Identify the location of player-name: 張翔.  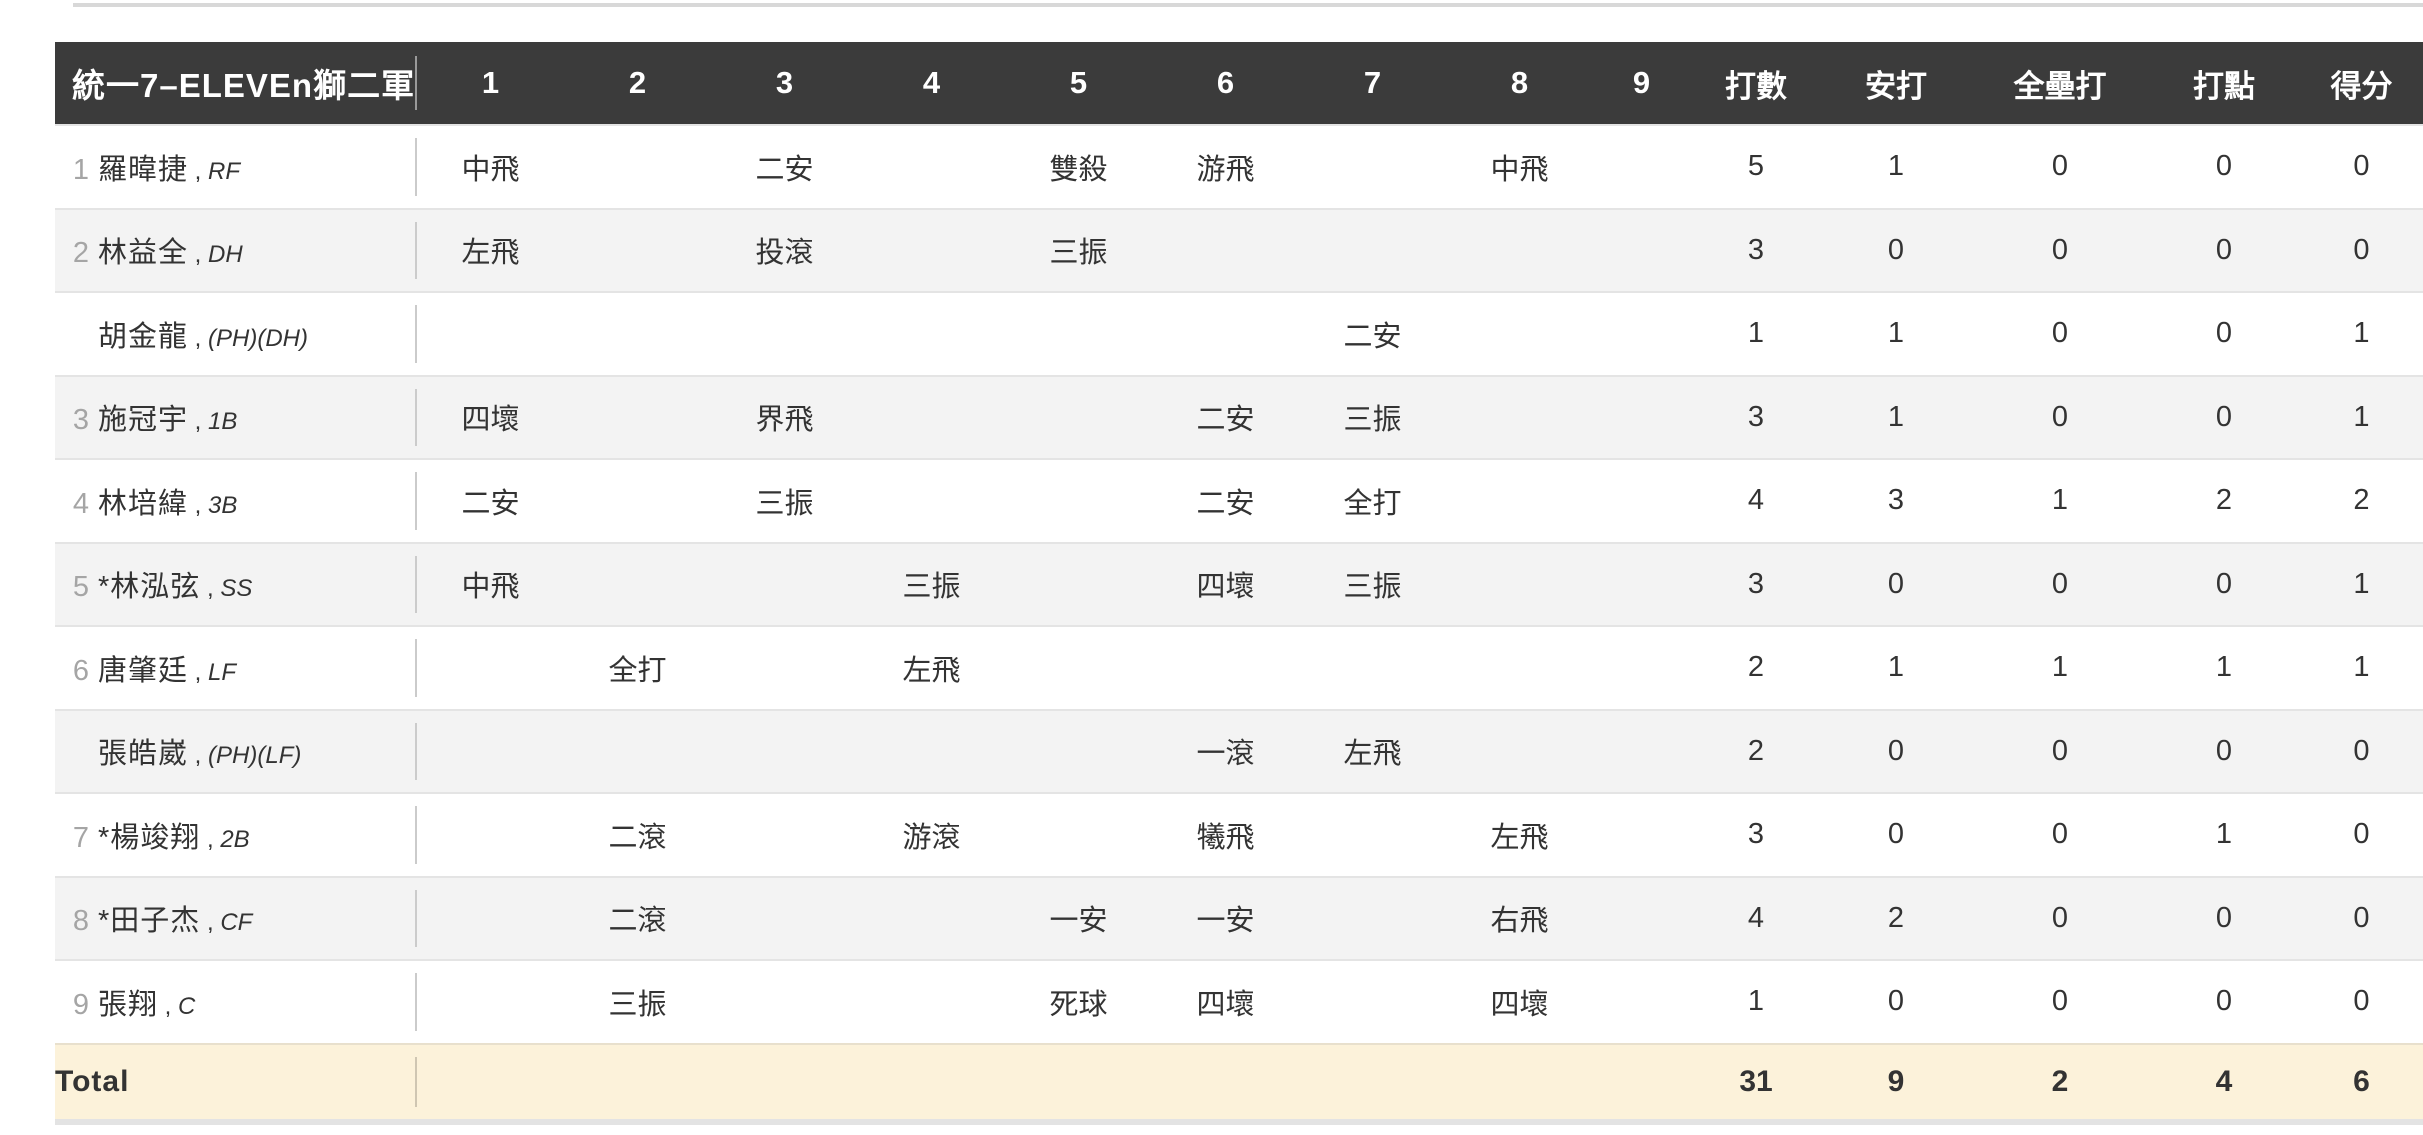
(128, 1004).